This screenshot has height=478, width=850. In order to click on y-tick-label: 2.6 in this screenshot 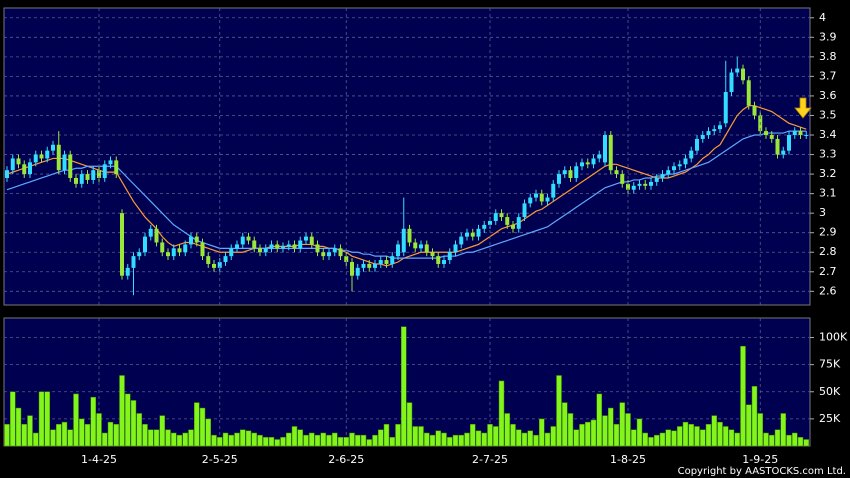, I will do `click(828, 290)`.